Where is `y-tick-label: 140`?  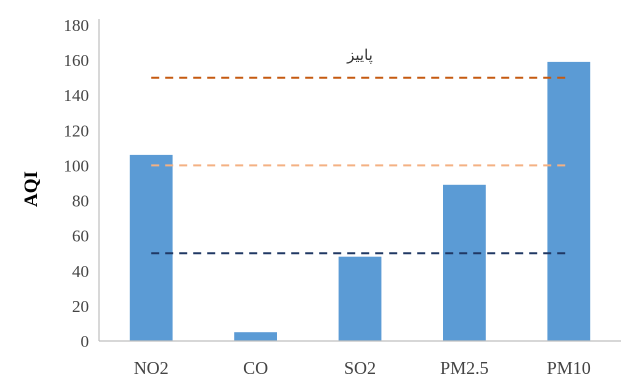 y-tick-label: 140 is located at coordinates (77, 95).